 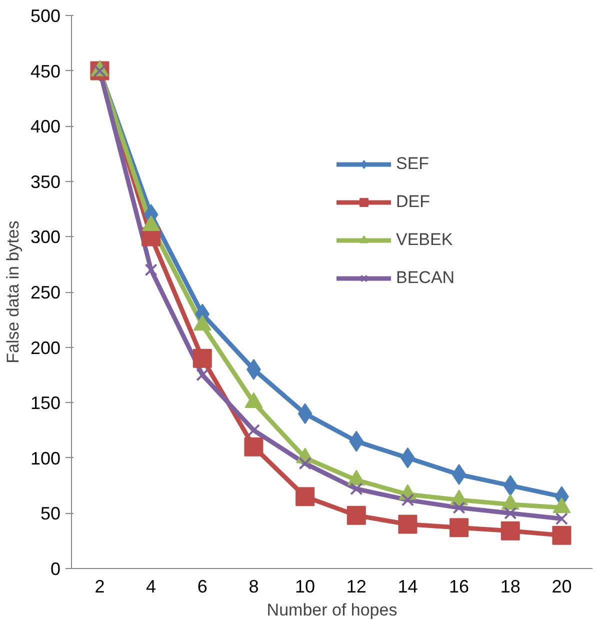 What do you see at coordinates (45, 71) in the screenshot?
I see `y-tick-label: 450` at bounding box center [45, 71].